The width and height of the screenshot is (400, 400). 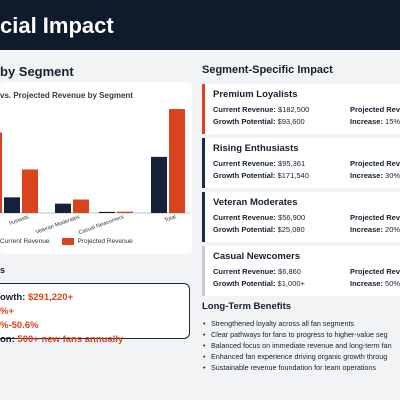 What do you see at coordinates (200, 25) in the screenshot?
I see `header-bar: cial Impact` at bounding box center [200, 25].